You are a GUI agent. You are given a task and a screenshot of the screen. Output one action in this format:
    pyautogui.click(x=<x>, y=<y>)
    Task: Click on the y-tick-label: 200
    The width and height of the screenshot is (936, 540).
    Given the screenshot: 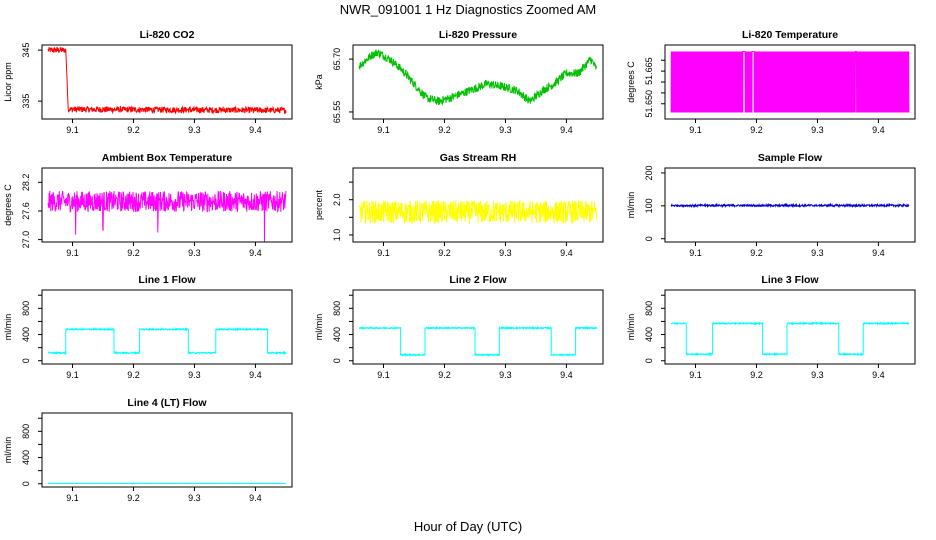 What is the action you would take?
    pyautogui.click(x=649, y=172)
    